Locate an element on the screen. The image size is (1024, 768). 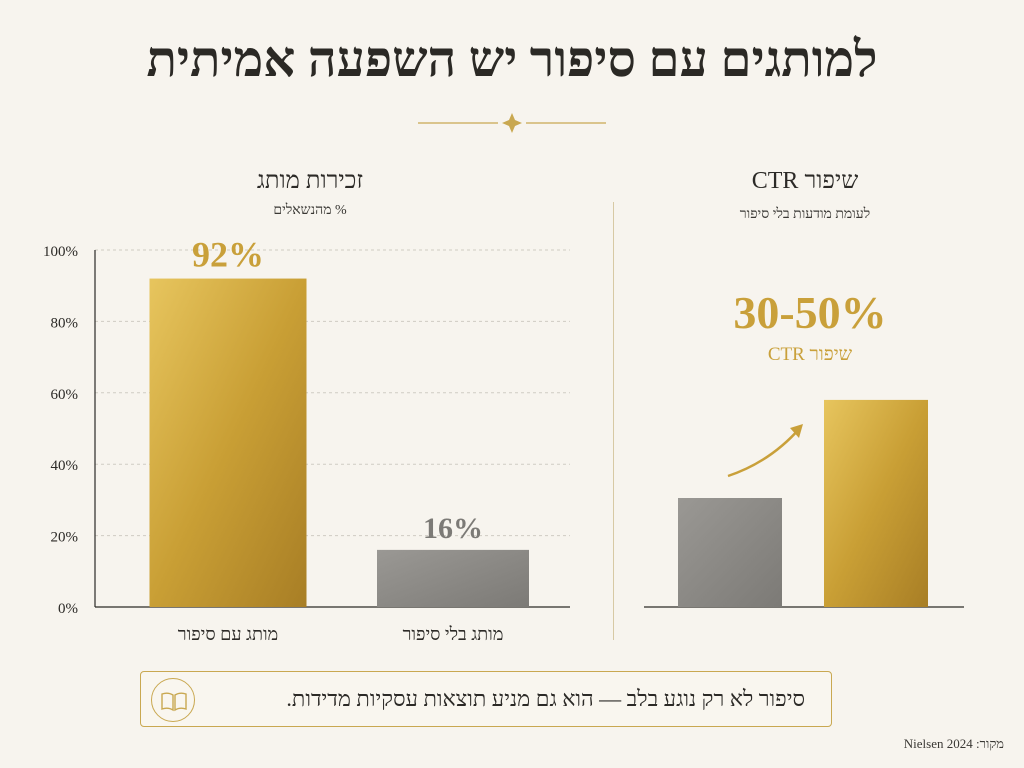
ctr-big-label: שיפור CTR is located at coordinates (810, 354).